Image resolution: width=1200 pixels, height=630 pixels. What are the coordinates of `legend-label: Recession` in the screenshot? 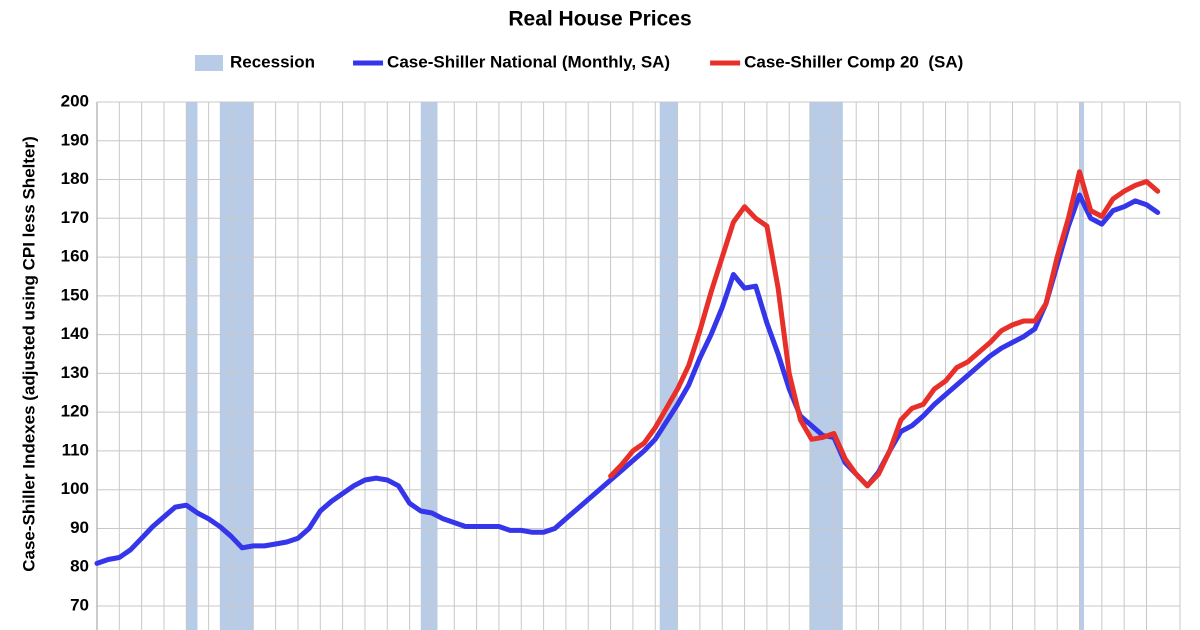 It's located at (272, 61).